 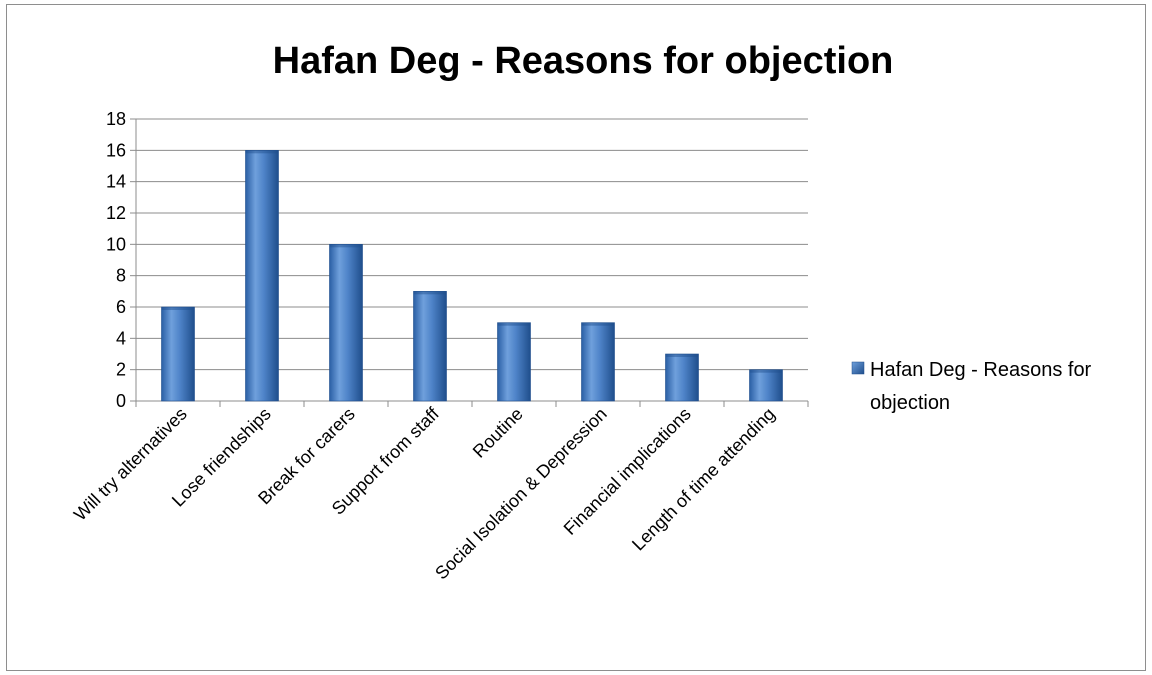 What do you see at coordinates (514, 362) in the screenshot?
I see `bar-routine` at bounding box center [514, 362].